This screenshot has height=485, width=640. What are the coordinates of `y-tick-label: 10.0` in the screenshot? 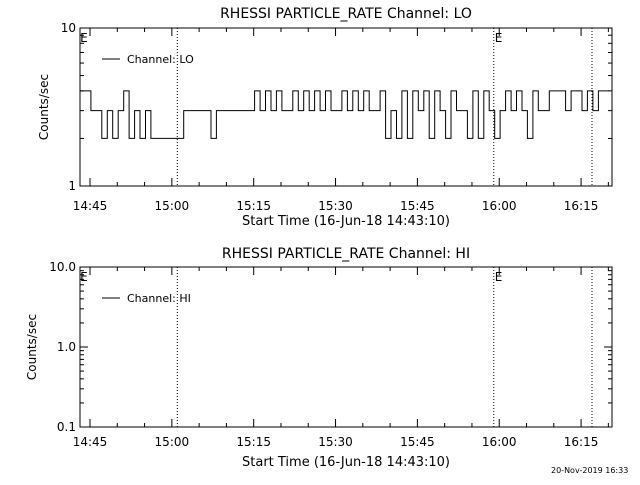 It's located at (62, 267).